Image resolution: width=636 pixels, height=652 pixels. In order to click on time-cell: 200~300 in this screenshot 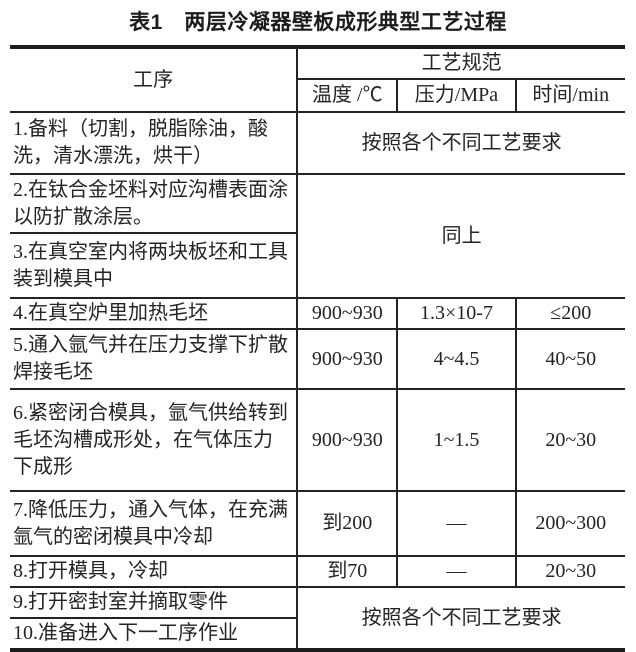, I will do `click(570, 523)`.